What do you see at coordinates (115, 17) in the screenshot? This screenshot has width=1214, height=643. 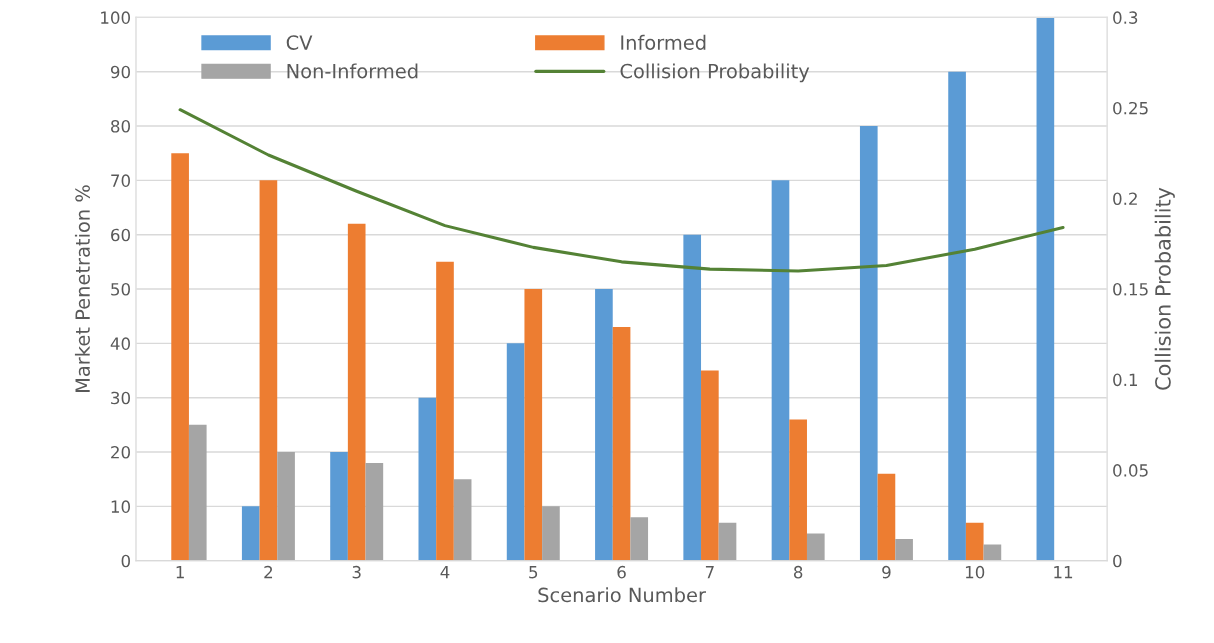 I see `y-tick-label: 100` at bounding box center [115, 17].